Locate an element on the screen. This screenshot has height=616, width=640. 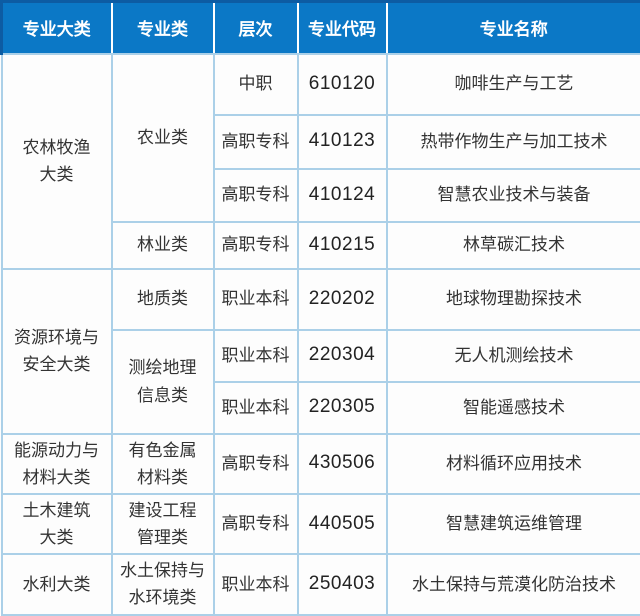
cell-major-class: 测绘地理 信息类 is located at coordinates (163, 382).